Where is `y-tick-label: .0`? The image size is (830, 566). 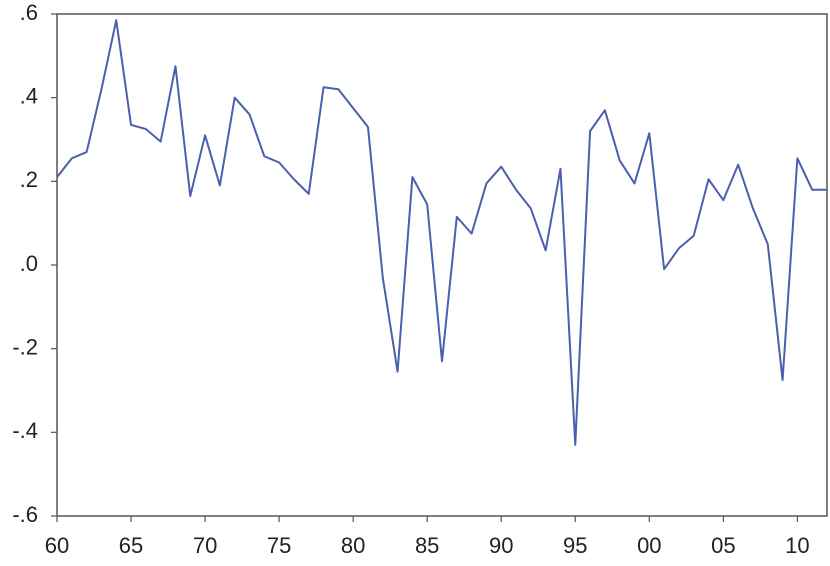
y-tick-label: .0 is located at coordinates (29, 263).